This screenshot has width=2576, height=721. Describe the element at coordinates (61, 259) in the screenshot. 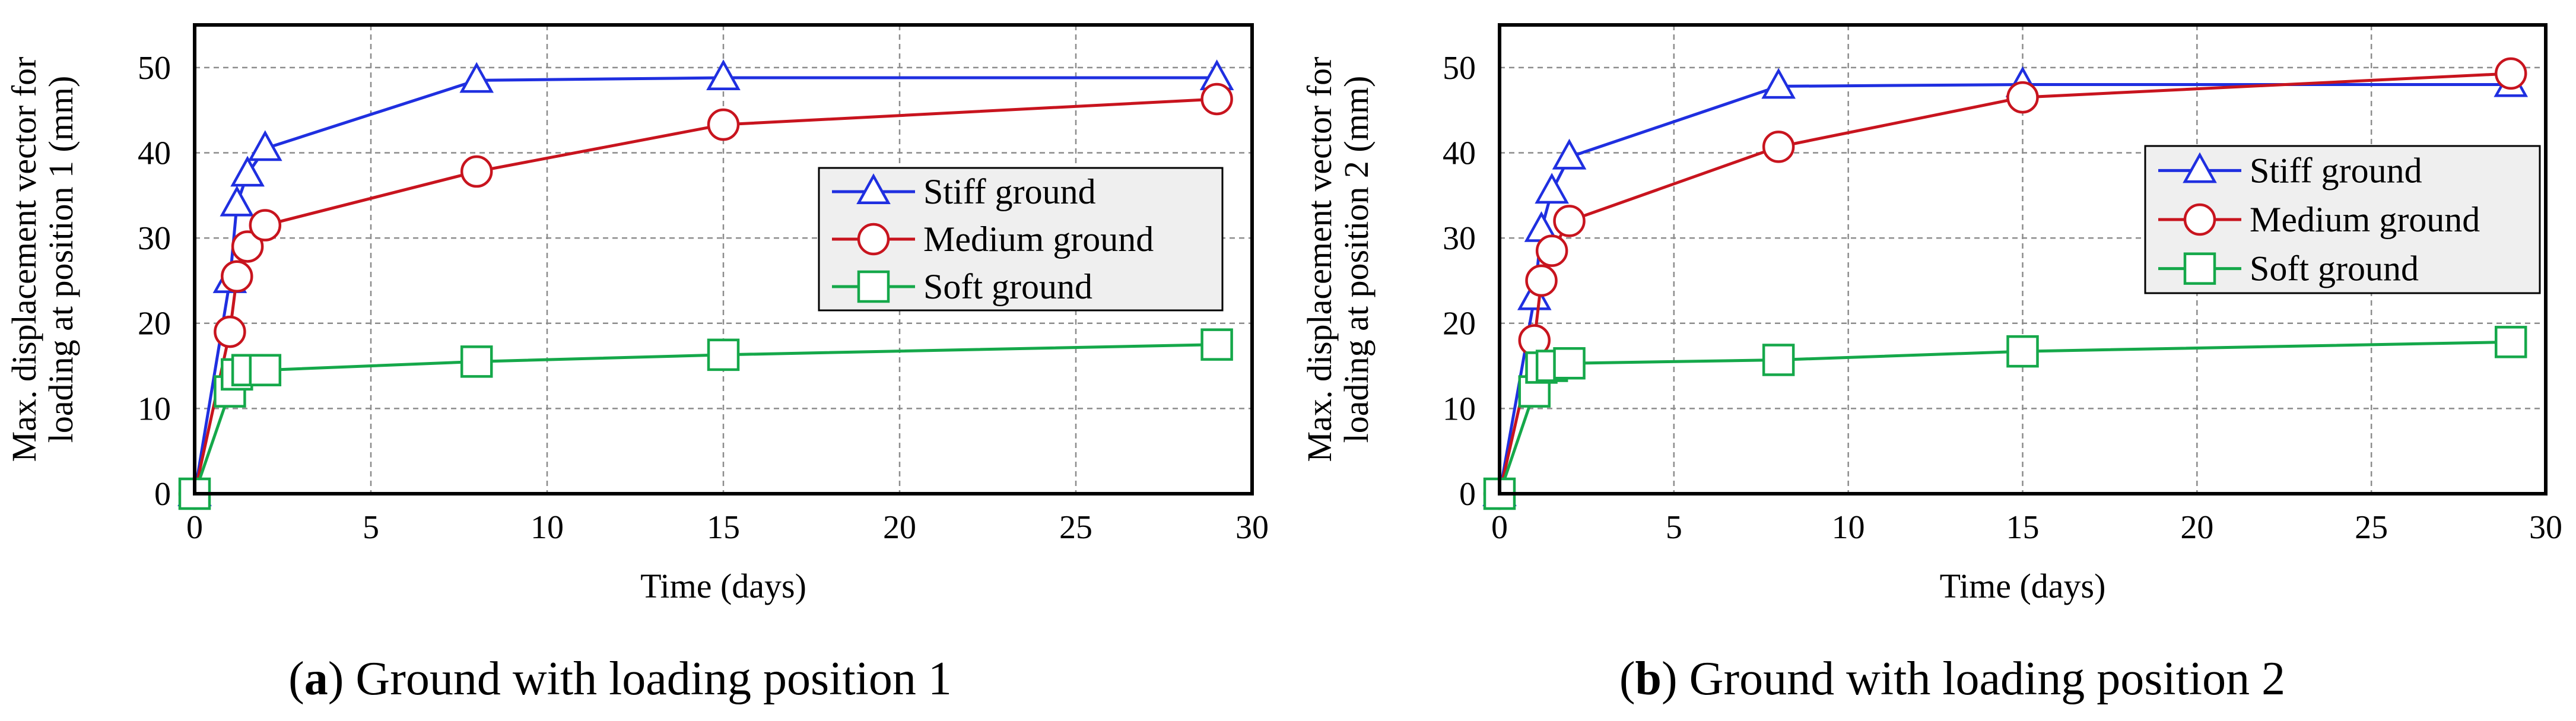

I see `y-axis-label: loading at position 1 (mm)` at that location.